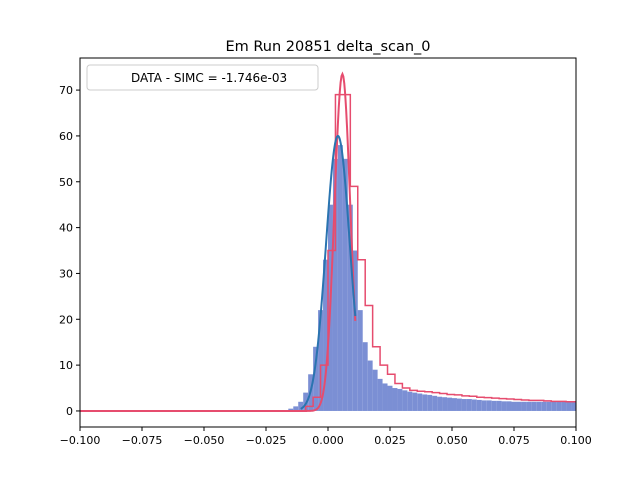 This screenshot has height=484, width=640. Describe the element at coordinates (390, 440) in the screenshot. I see `x-tick-label: 0.025` at that location.